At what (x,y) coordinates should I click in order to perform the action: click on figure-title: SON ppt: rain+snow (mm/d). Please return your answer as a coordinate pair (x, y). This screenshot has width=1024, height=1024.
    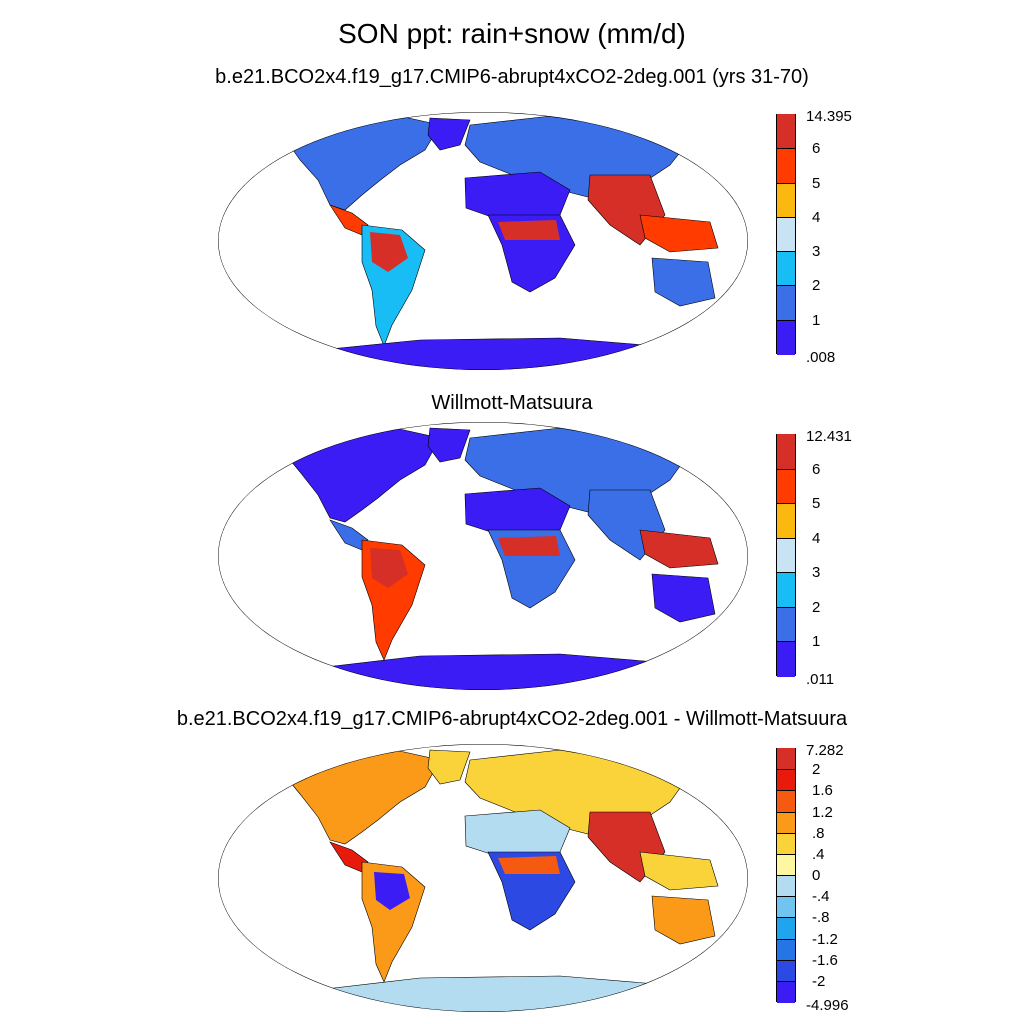
    Looking at the image, I should click on (512, 33).